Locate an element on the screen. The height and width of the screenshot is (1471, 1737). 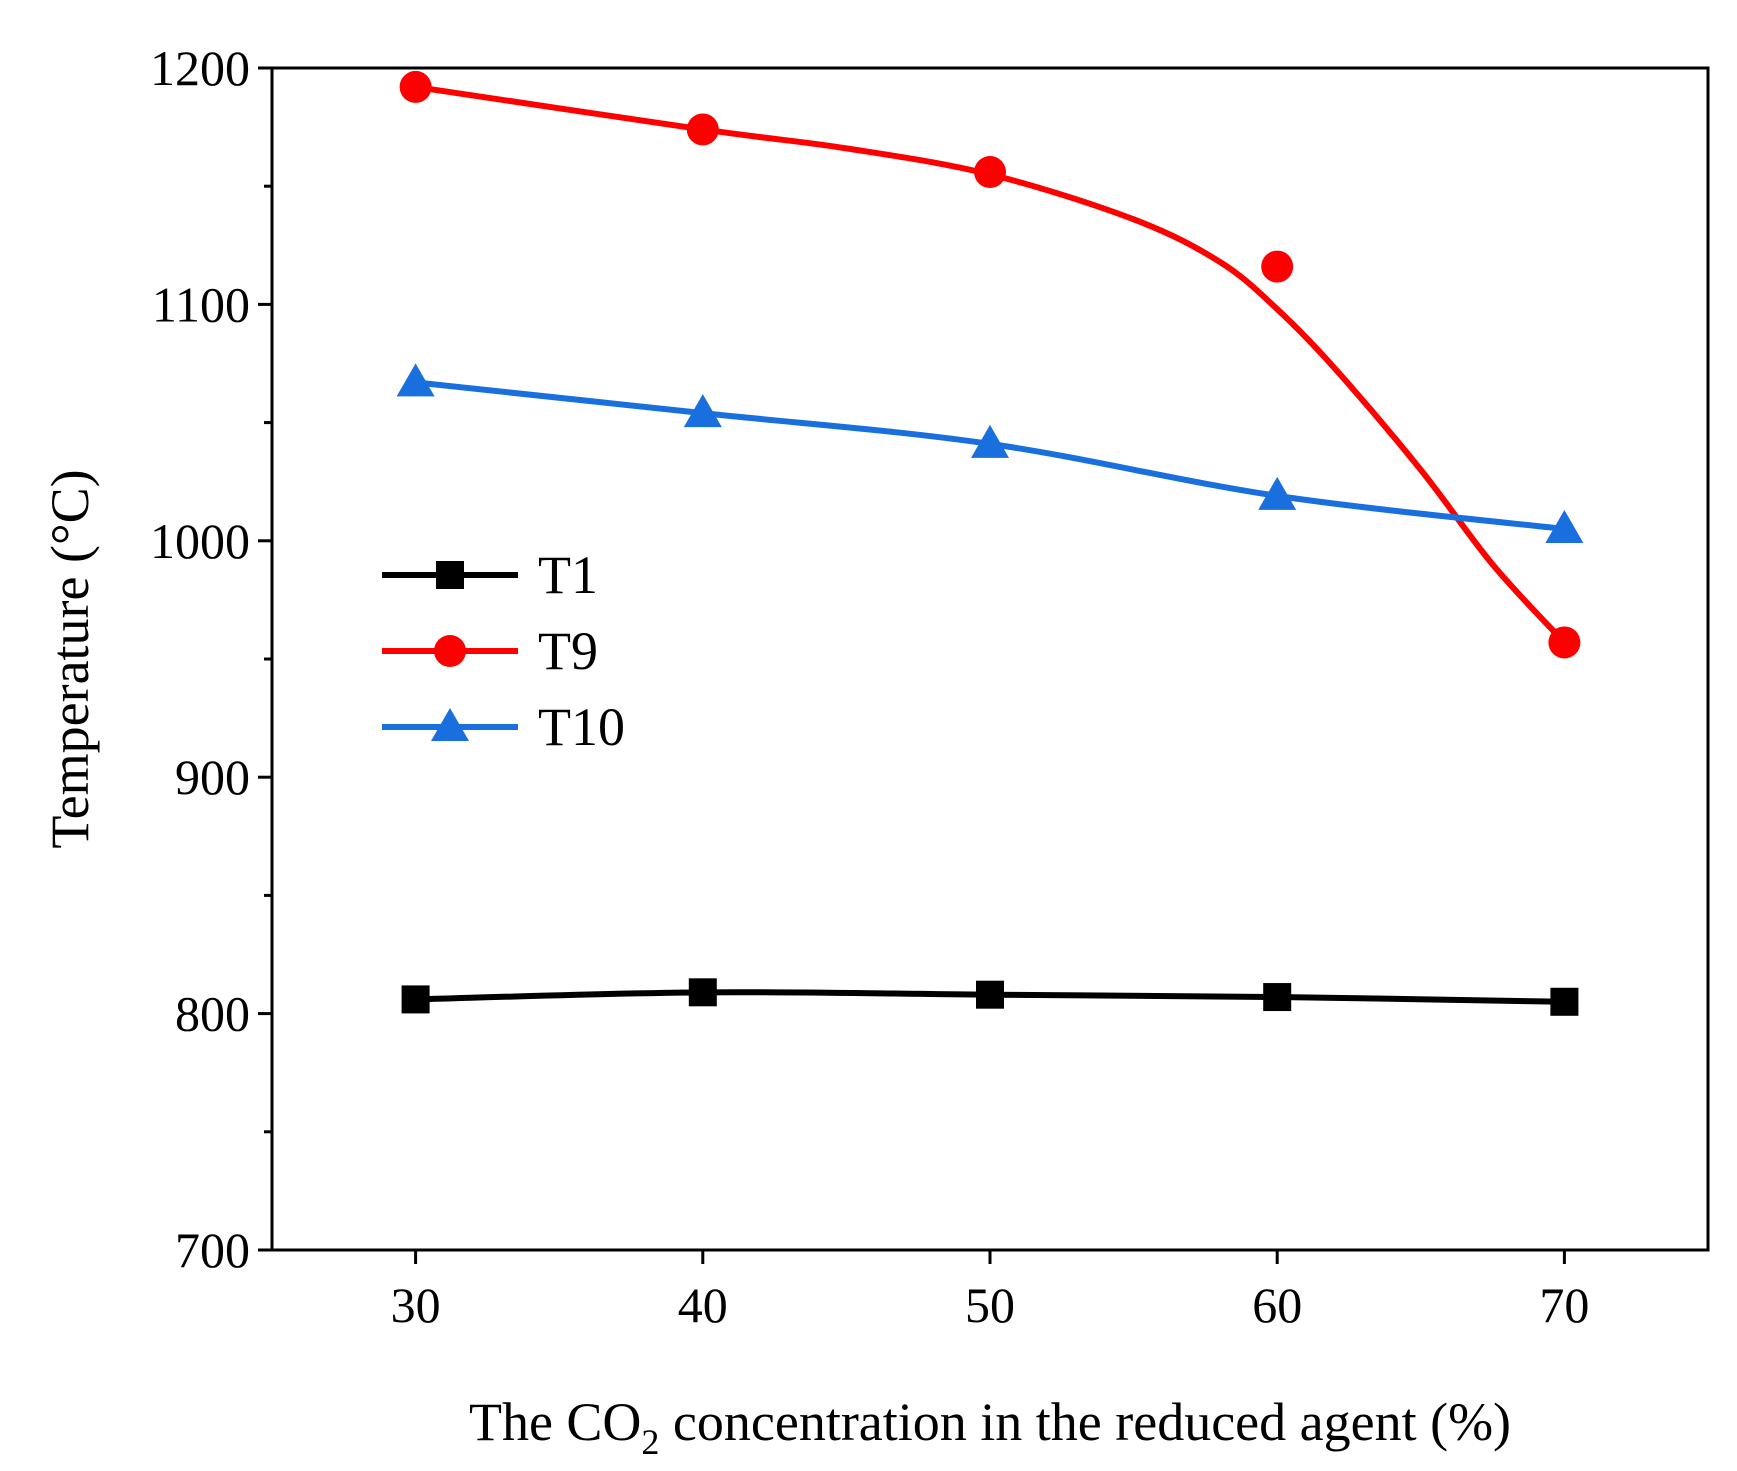
x-tick-label: 50 is located at coordinates (990, 1305).